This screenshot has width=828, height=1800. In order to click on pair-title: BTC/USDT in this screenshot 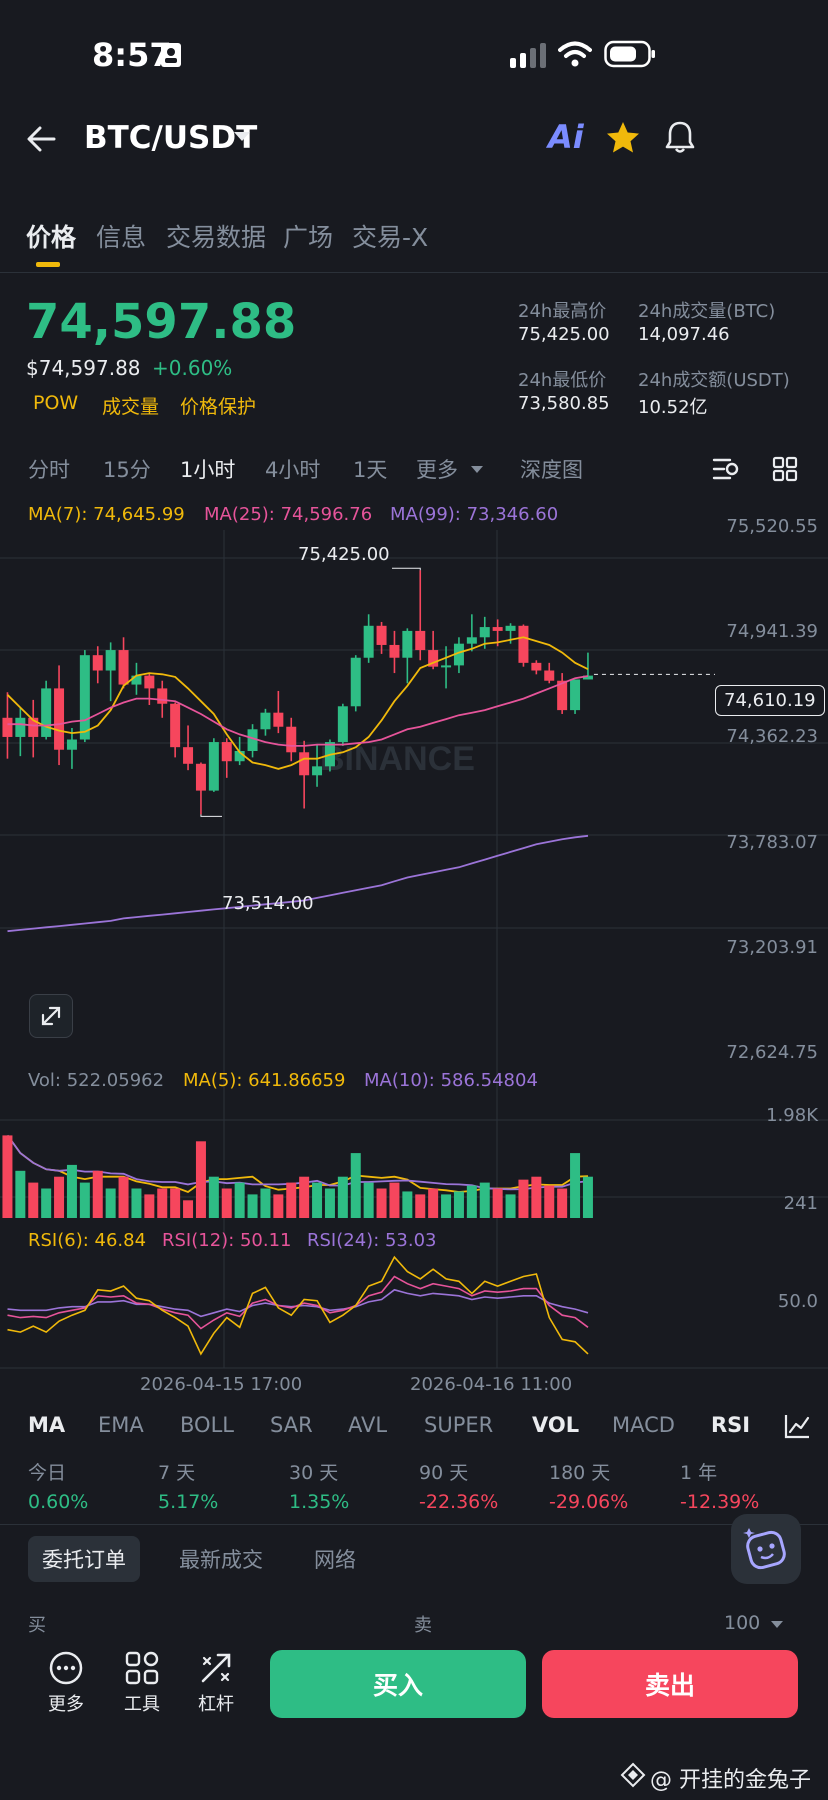, I will do `click(171, 138)`.